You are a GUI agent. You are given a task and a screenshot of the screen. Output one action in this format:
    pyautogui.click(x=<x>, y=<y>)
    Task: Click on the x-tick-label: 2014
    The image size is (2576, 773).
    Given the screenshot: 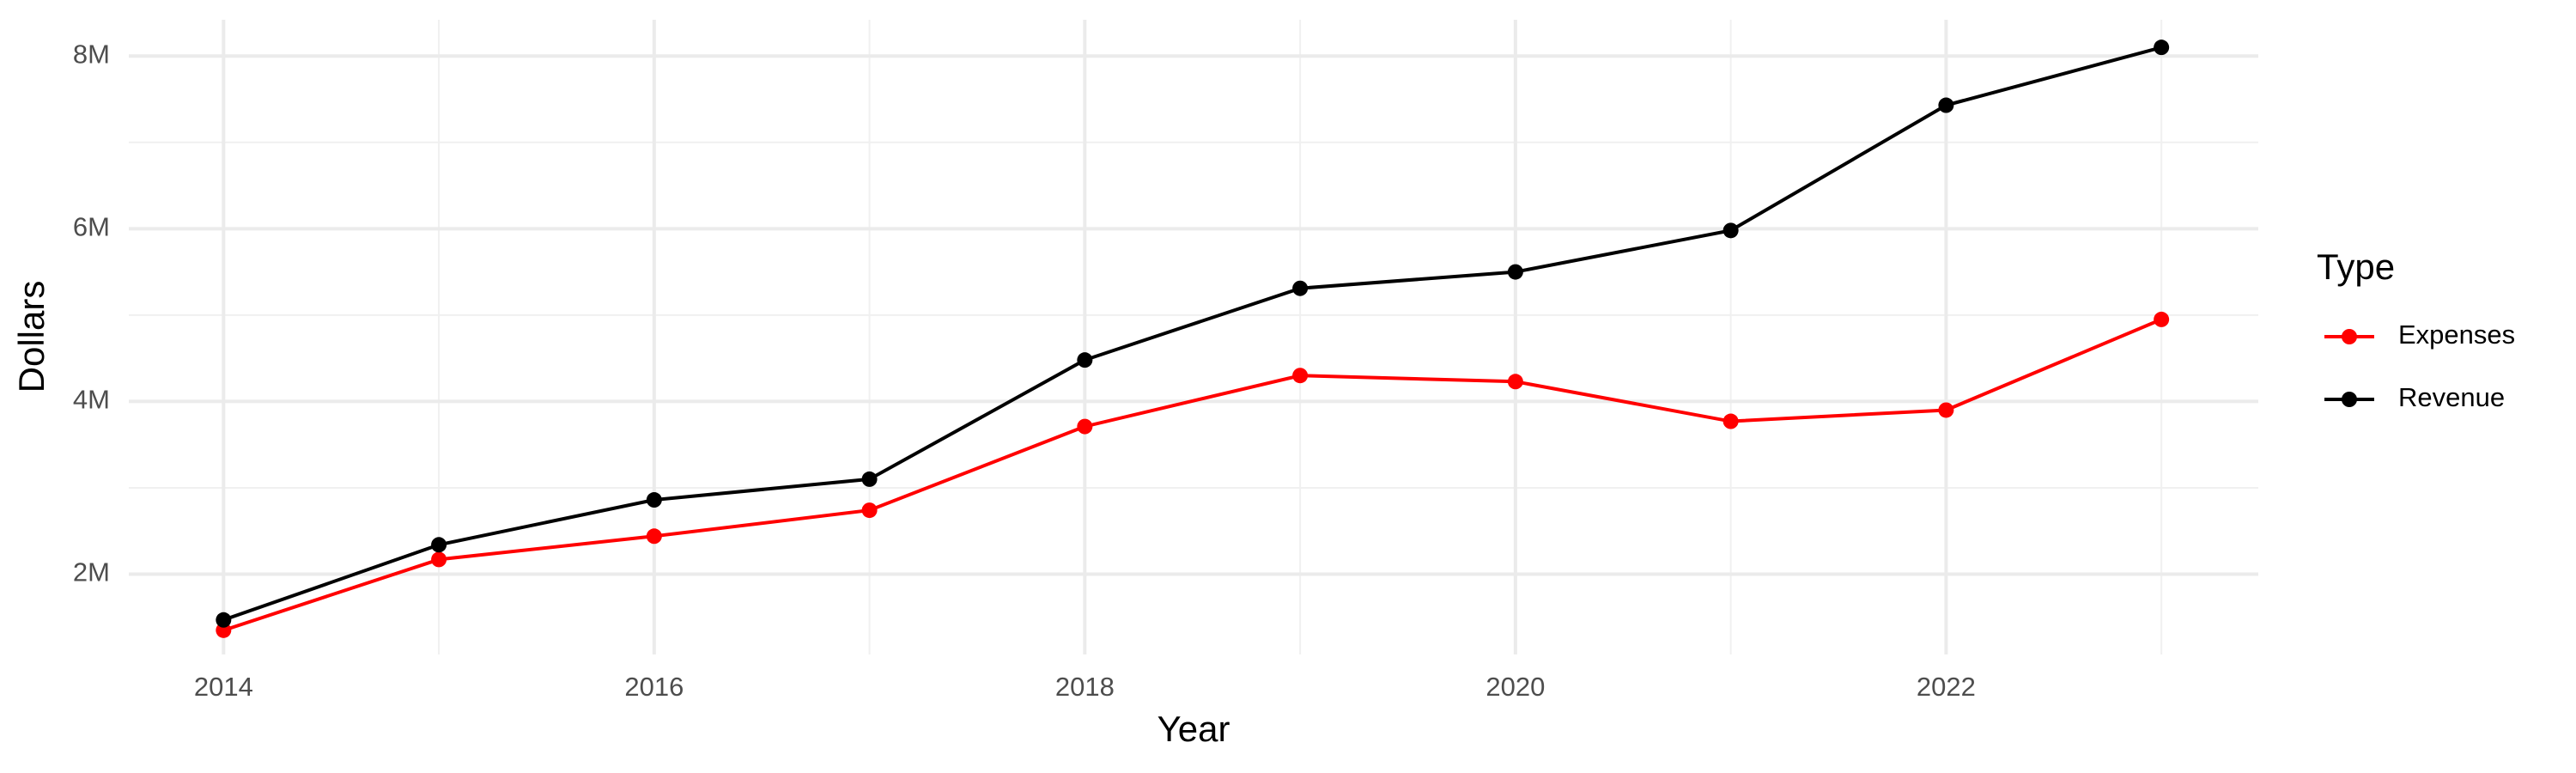 What is the action you would take?
    pyautogui.click(x=223, y=687)
    